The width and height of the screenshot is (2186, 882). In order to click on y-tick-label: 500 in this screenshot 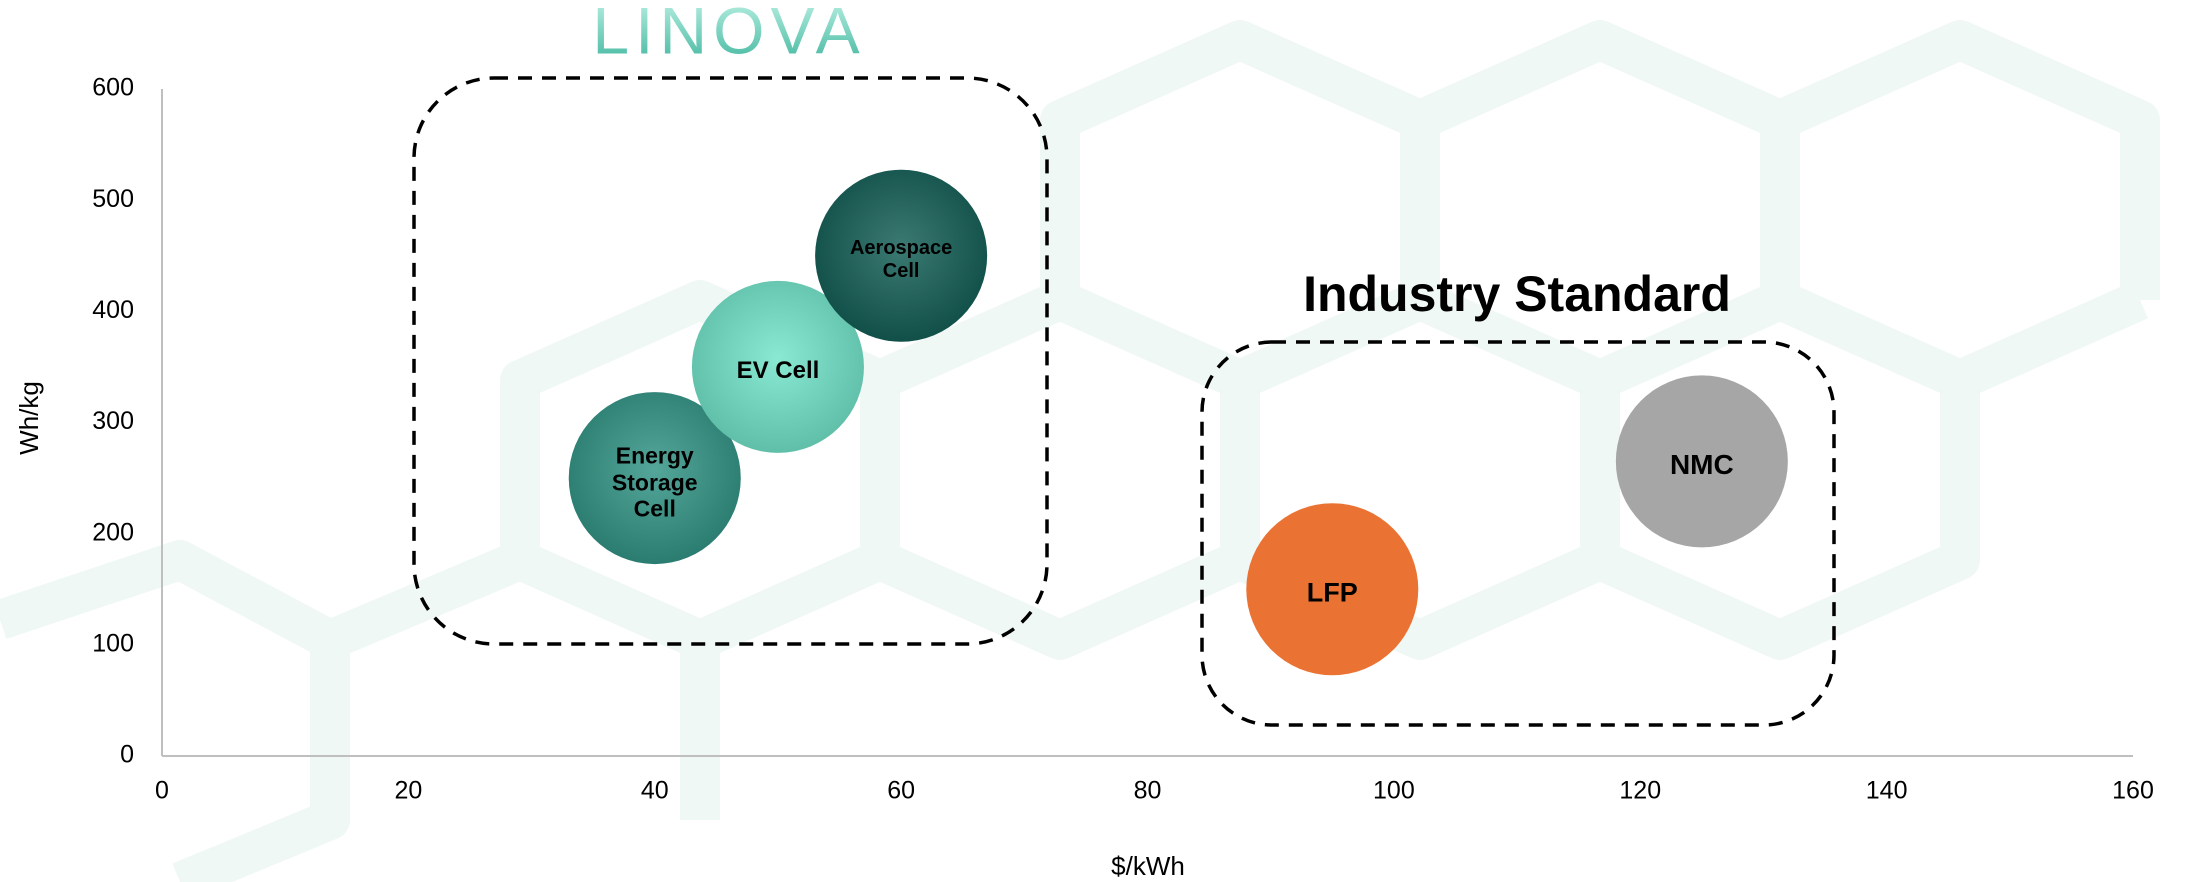, I will do `click(113, 199)`.